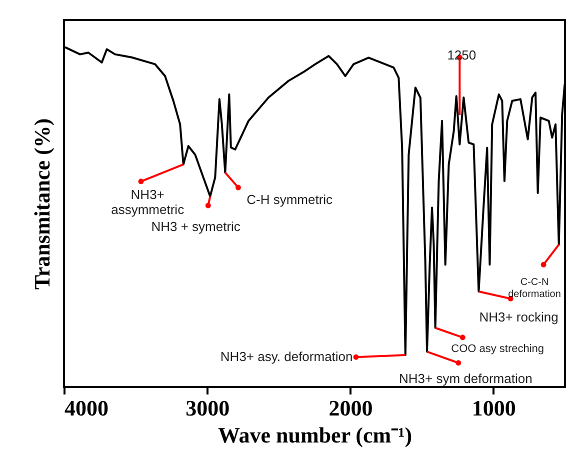 This screenshot has width=574, height=459. Describe the element at coordinates (286, 356) in the screenshot. I see `annotation: NH3+ asy. deformation` at that location.